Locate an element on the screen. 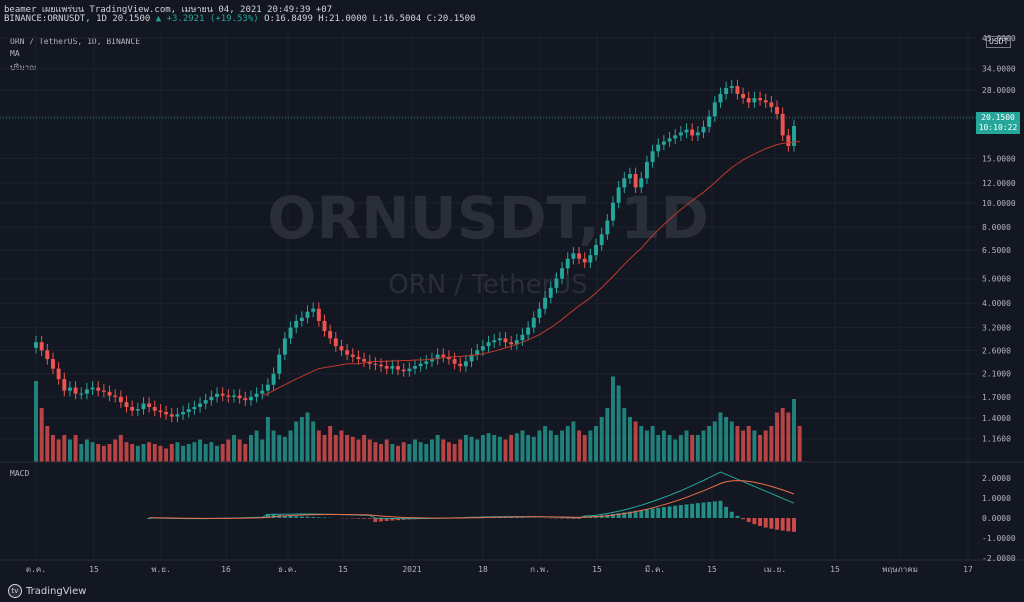  price-tick-label: 2.1000 is located at coordinates (996, 374).